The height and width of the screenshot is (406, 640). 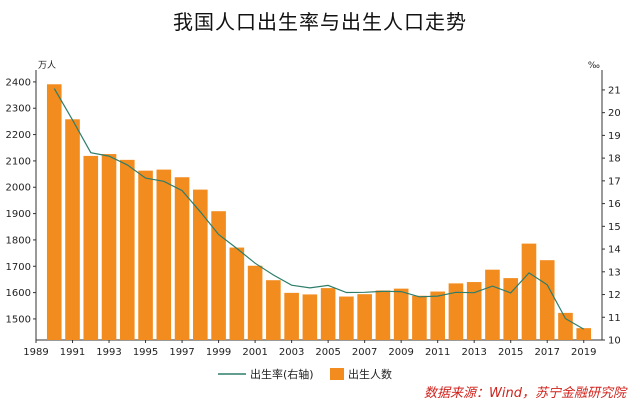 What do you see at coordinates (291, 352) in the screenshot?
I see `x-tick-label: 2003` at bounding box center [291, 352].